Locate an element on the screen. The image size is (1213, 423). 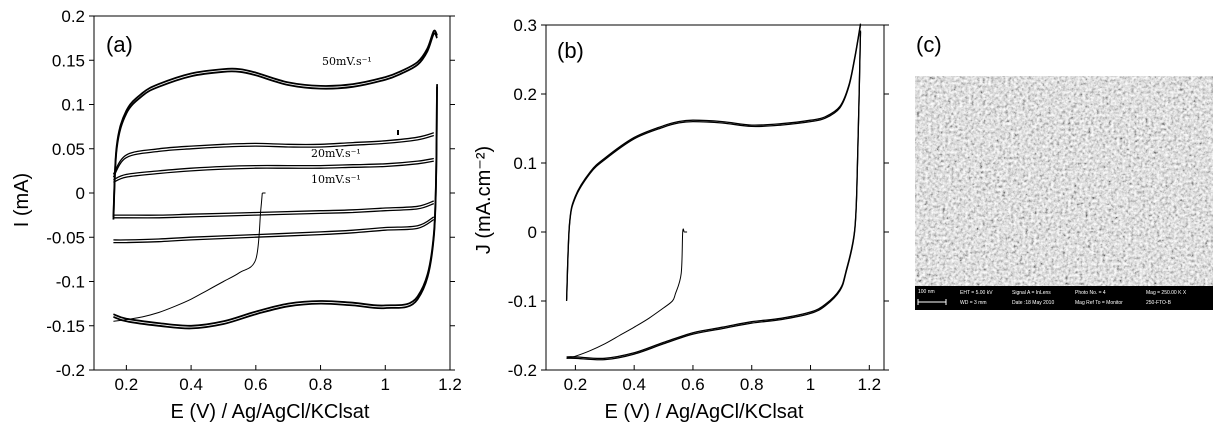
sem-magref: Mag Ref To = Monitor is located at coordinates (1099, 303).